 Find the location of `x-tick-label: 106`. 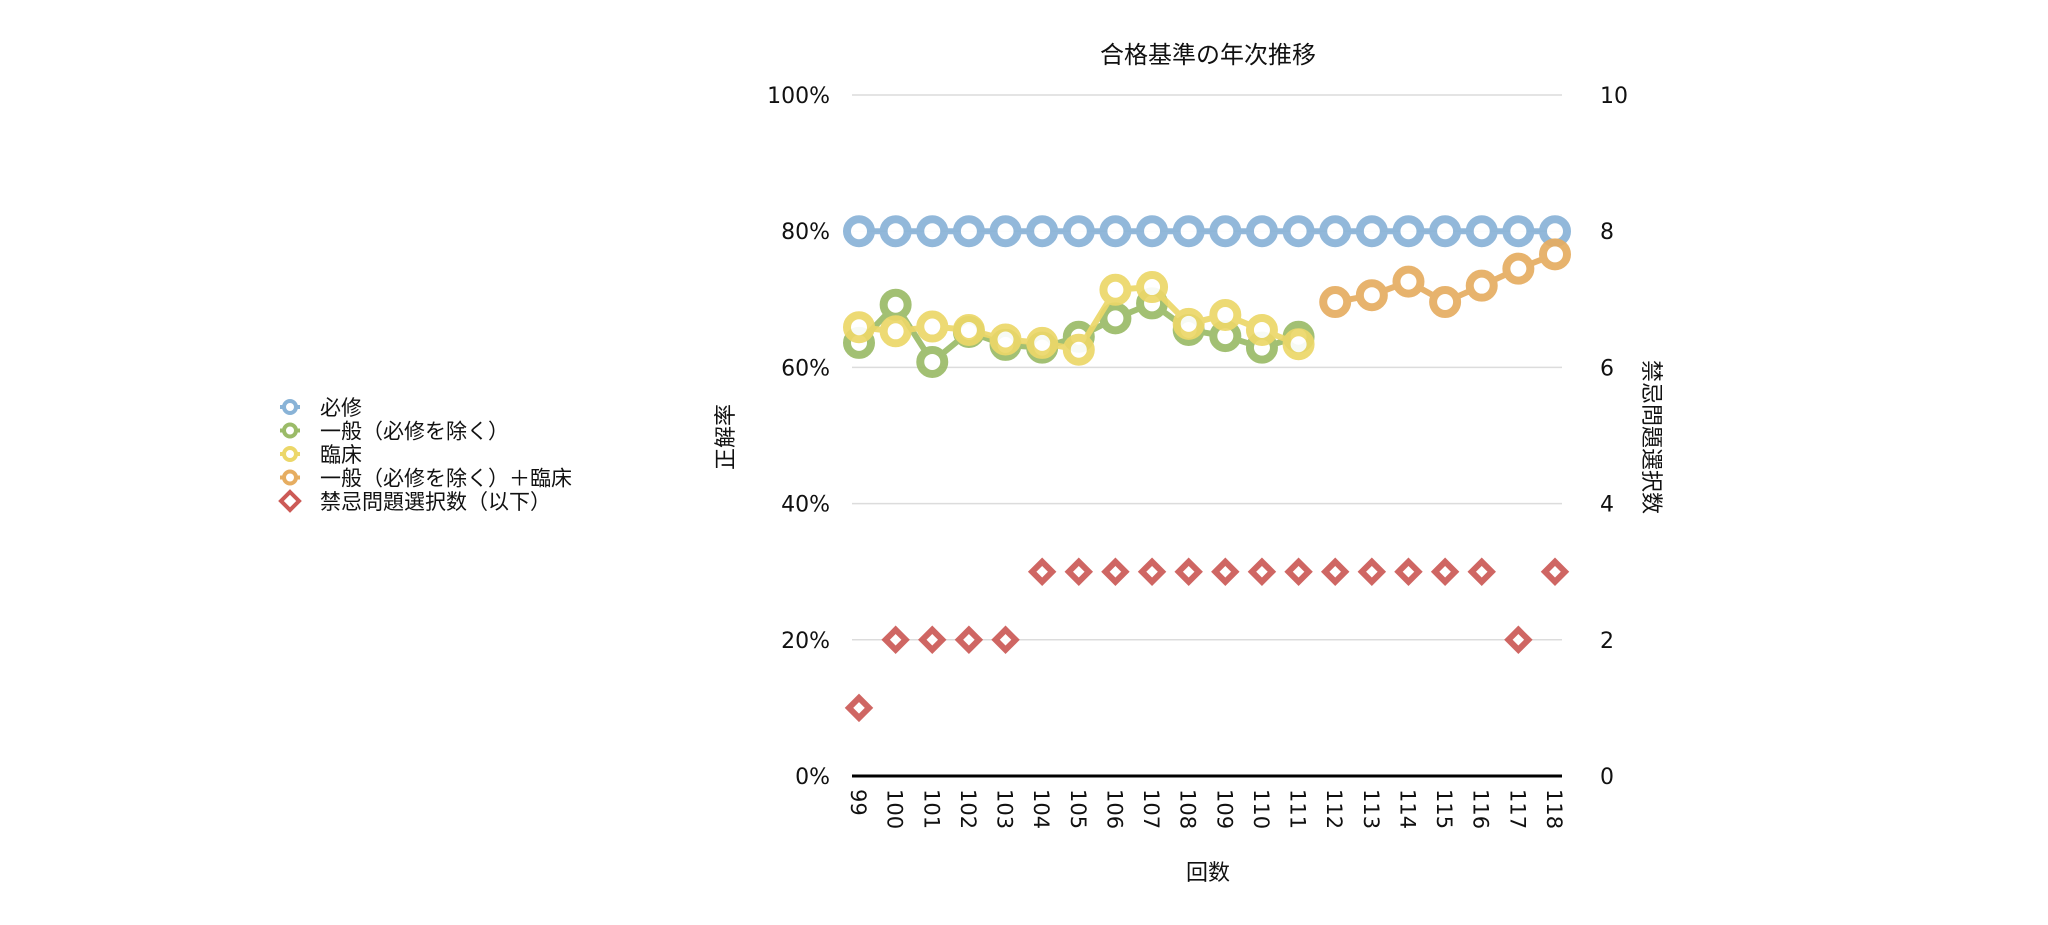

x-tick-label: 106 is located at coordinates (1114, 809).